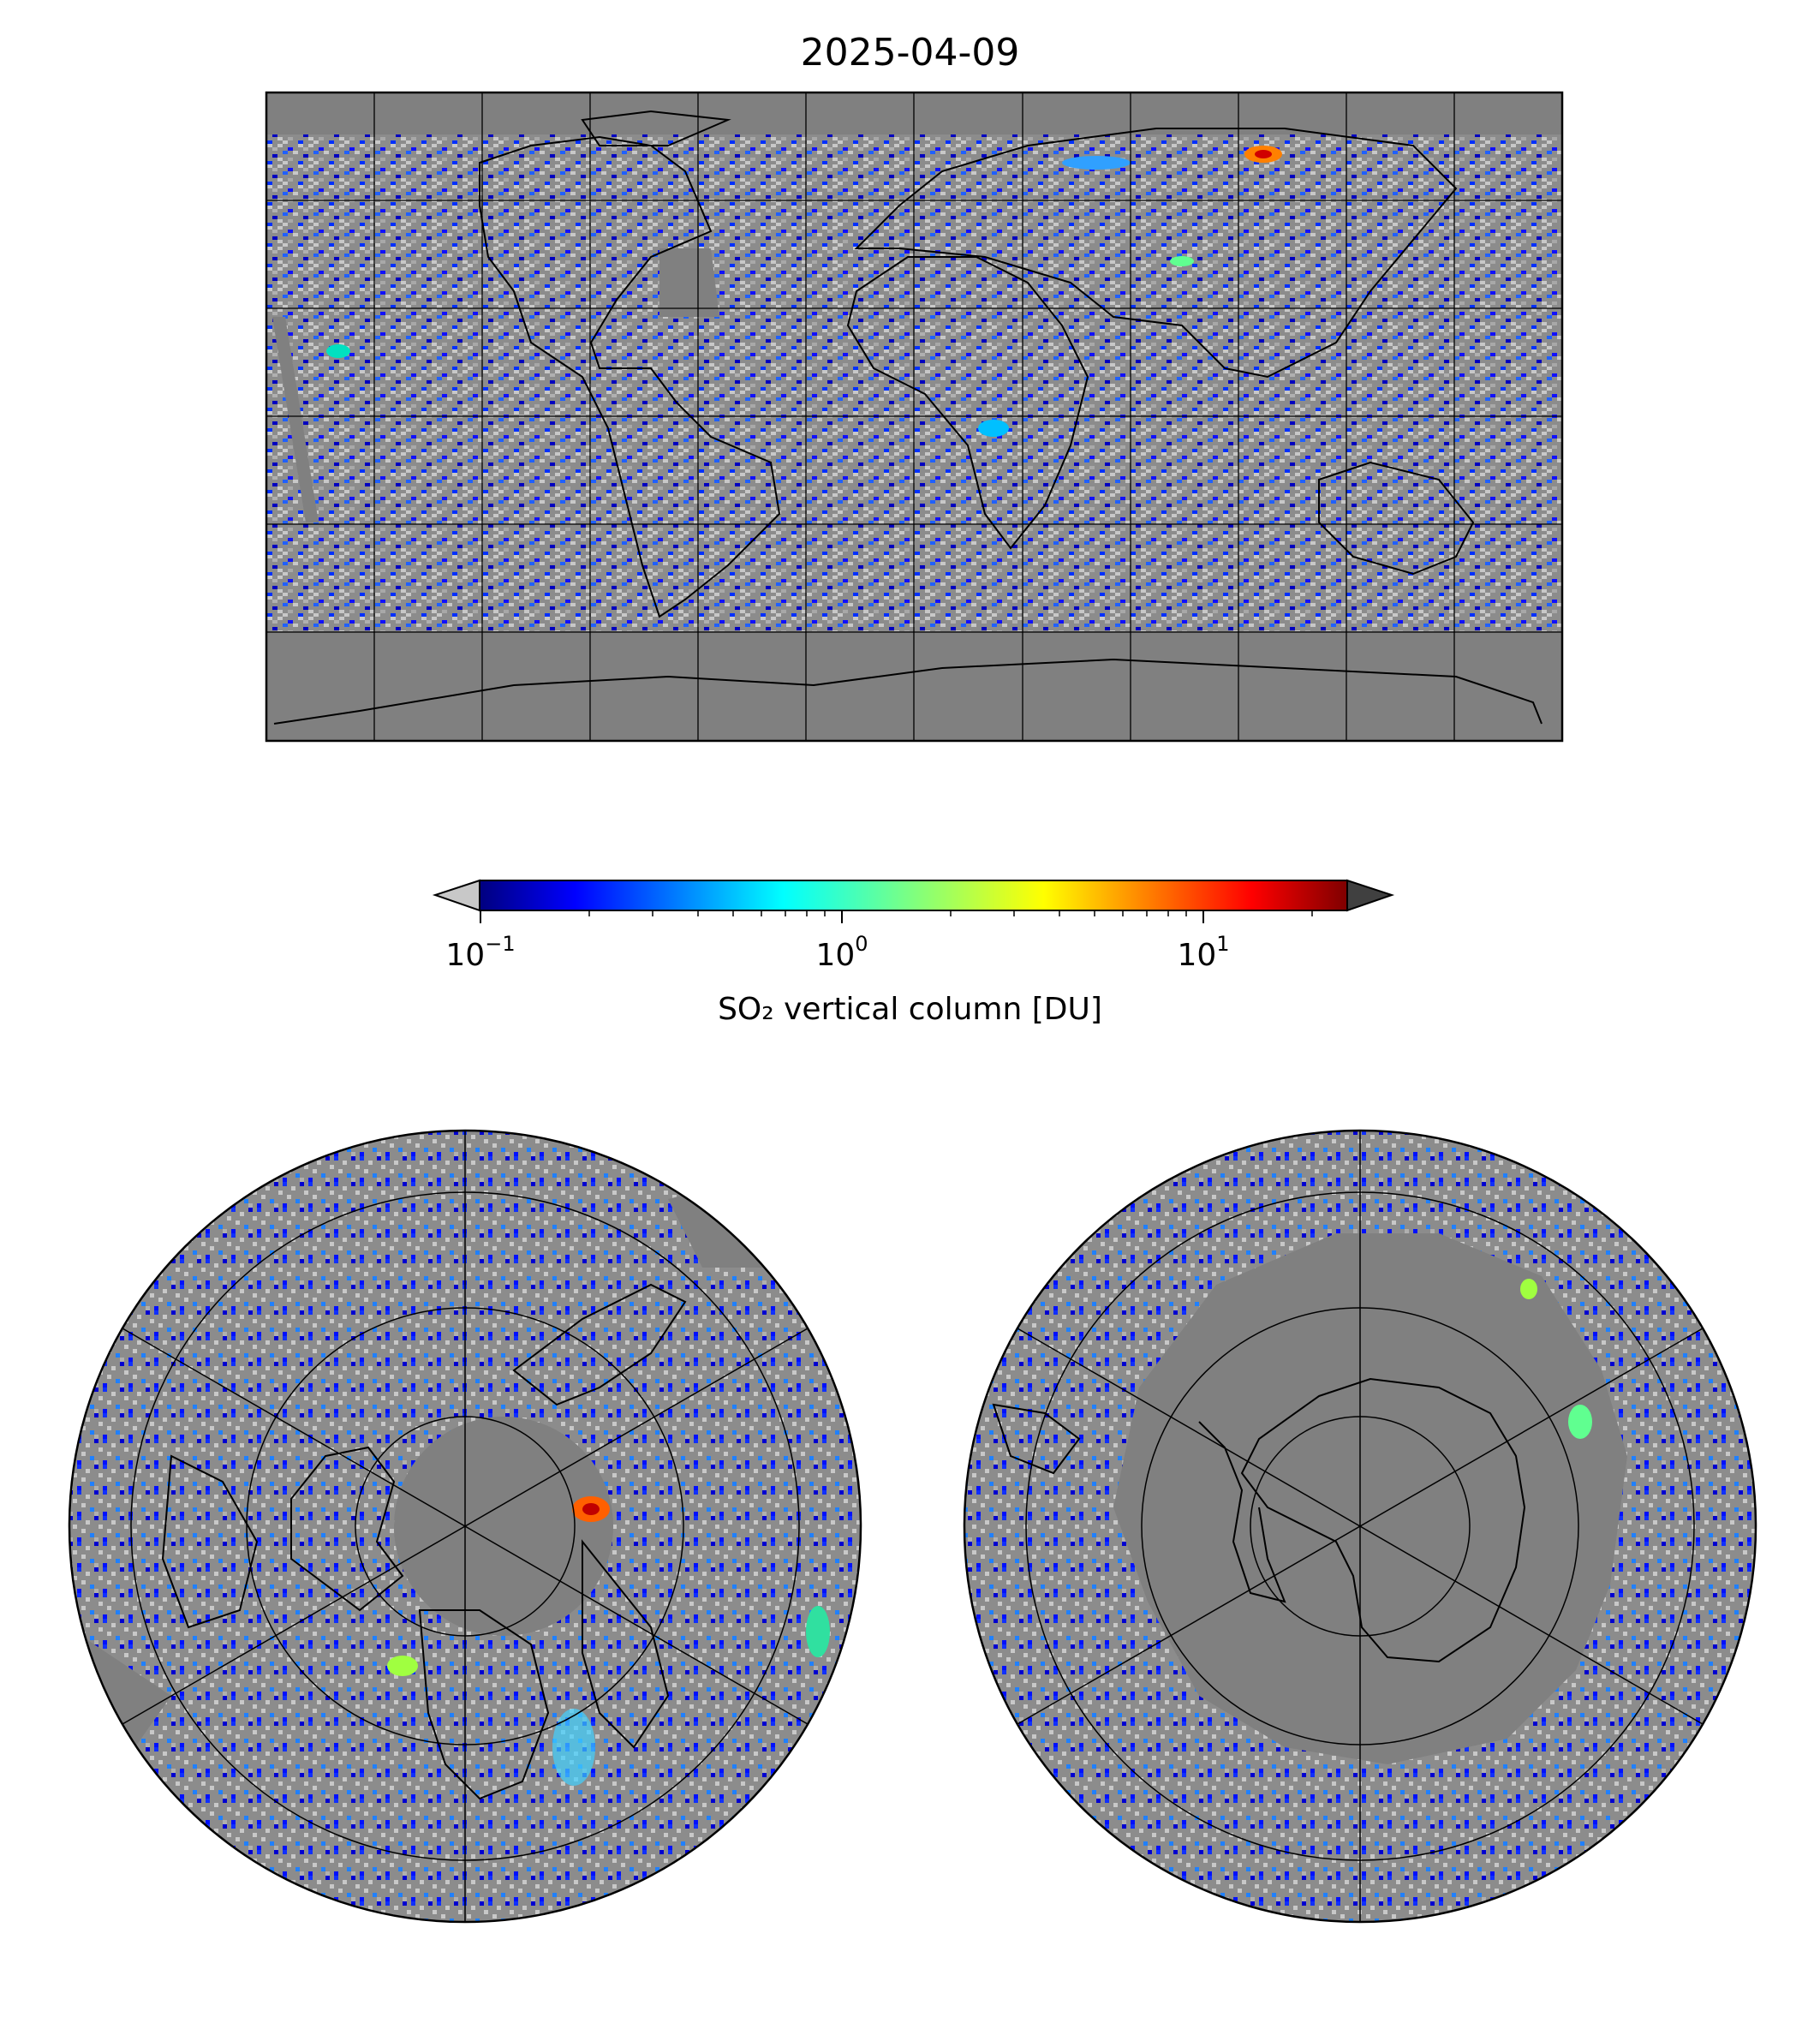  Describe the element at coordinates (1259, 1520) in the screenshot. I see `south-coastlines` at that location.